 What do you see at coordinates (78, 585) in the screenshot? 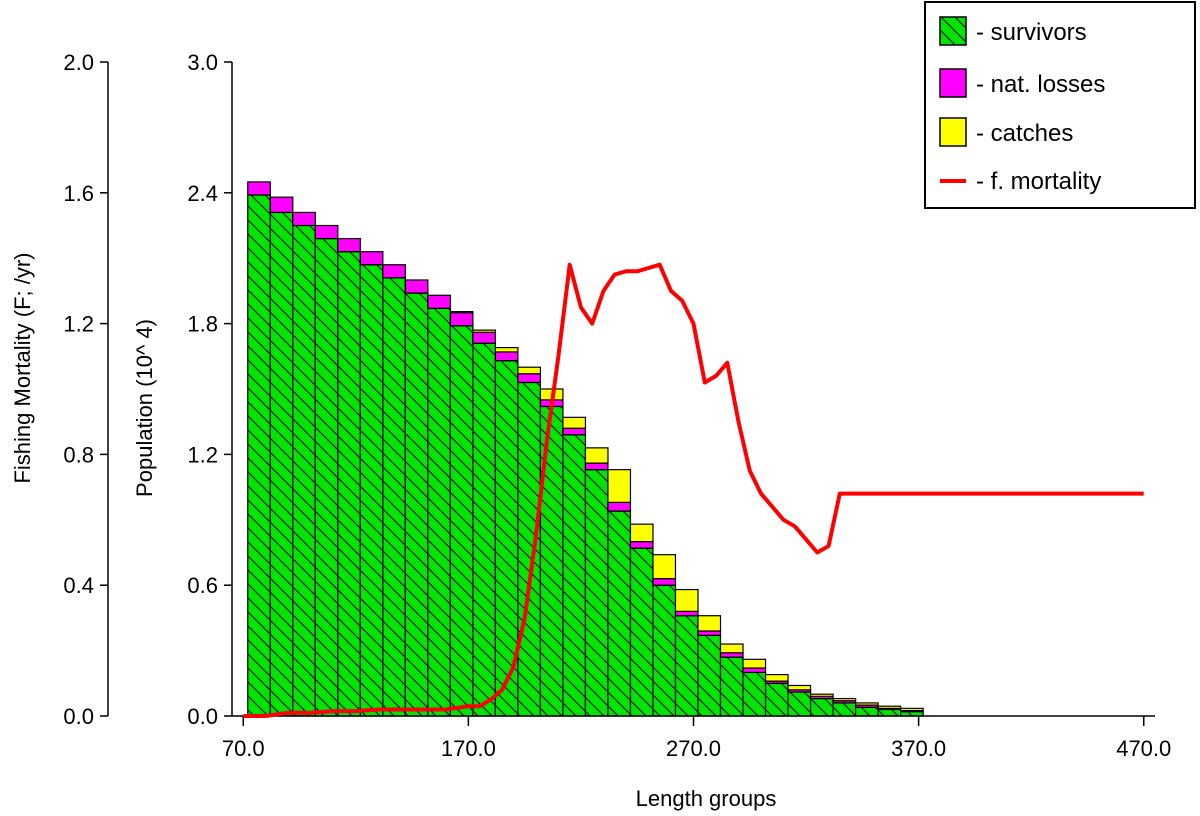
I see `y2-tick-label-1: 0.4` at bounding box center [78, 585].